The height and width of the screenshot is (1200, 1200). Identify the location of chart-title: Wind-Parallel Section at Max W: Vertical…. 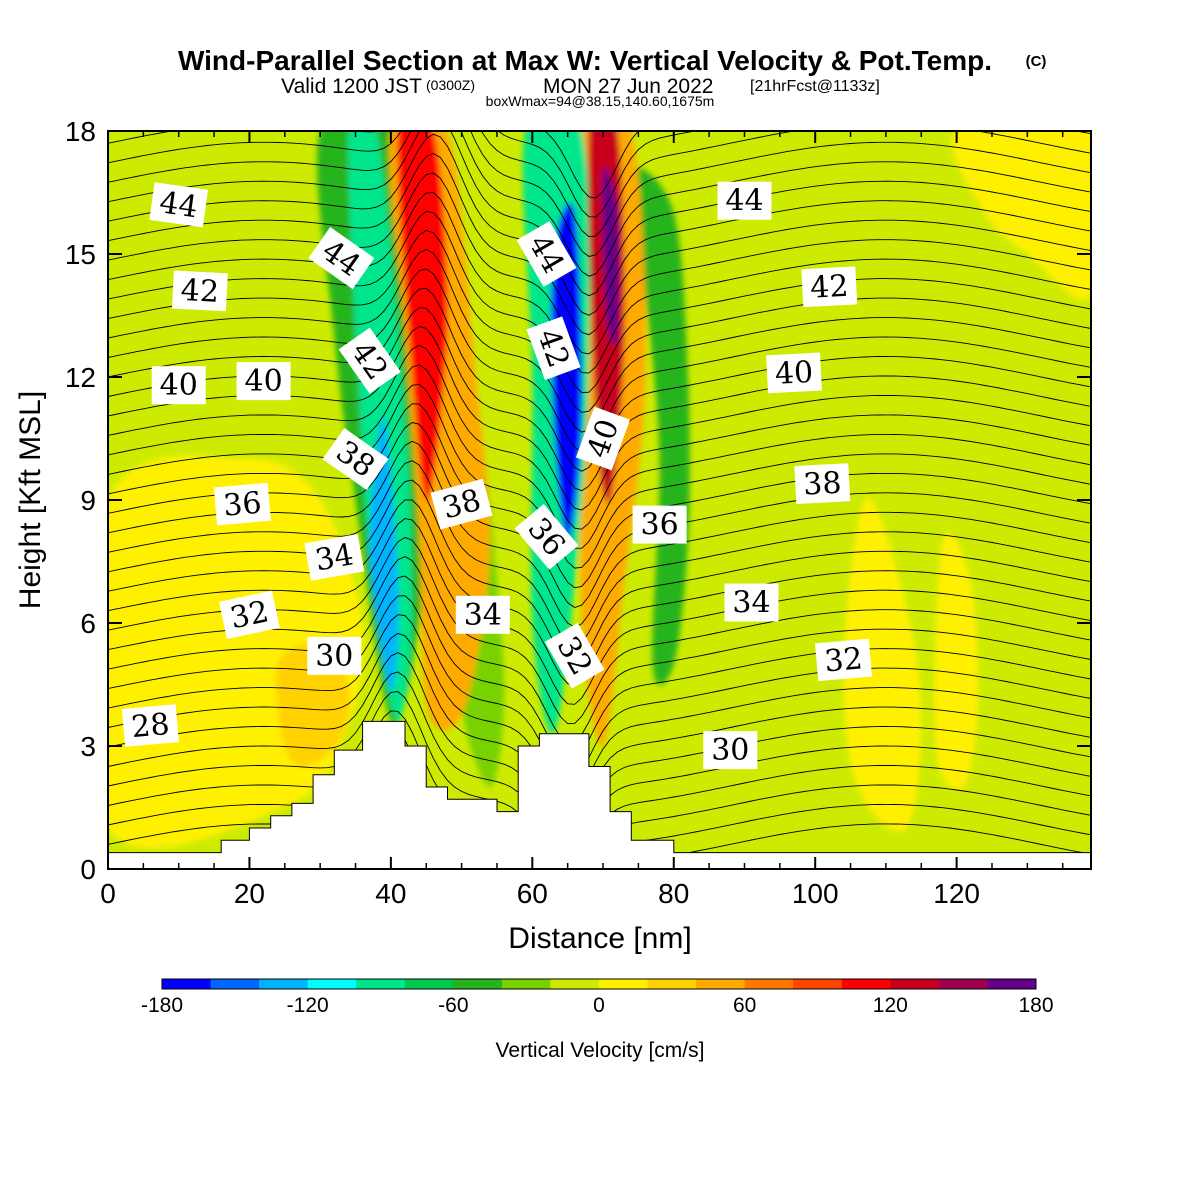
(585, 60).